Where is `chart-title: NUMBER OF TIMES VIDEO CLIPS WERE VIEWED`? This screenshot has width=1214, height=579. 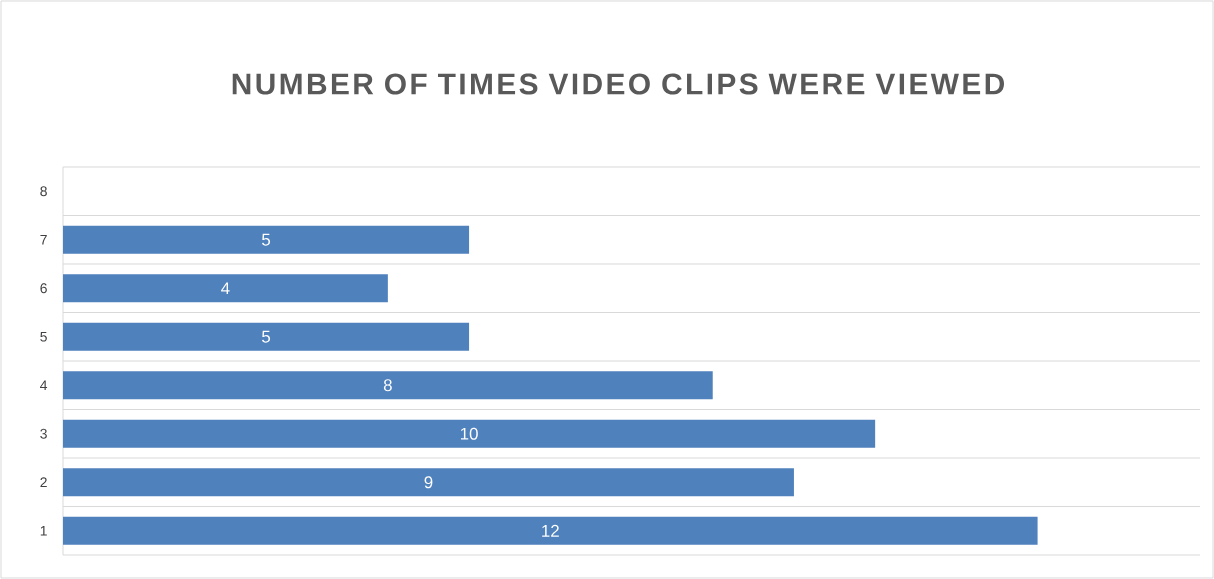
chart-title: NUMBER OF TIMES VIDEO CLIPS WERE VIEWED is located at coordinates (618, 84).